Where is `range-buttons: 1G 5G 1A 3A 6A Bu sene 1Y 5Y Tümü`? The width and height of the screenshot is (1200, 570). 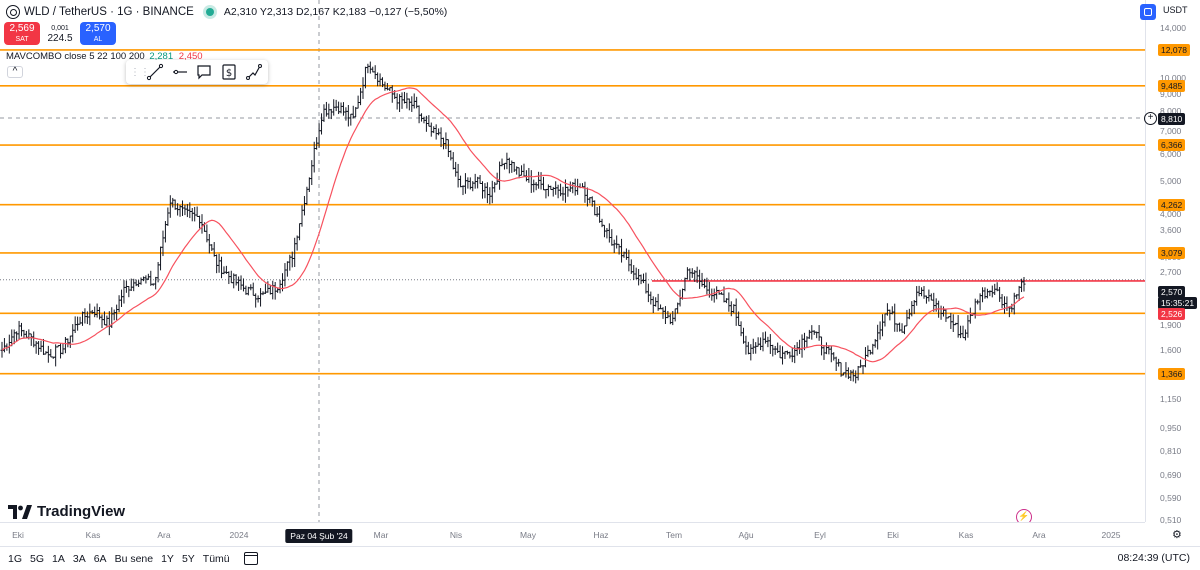 range-buttons: 1G 5G 1A 3A 6A Bu sene 1Y 5Y Tümü is located at coordinates (115, 559).